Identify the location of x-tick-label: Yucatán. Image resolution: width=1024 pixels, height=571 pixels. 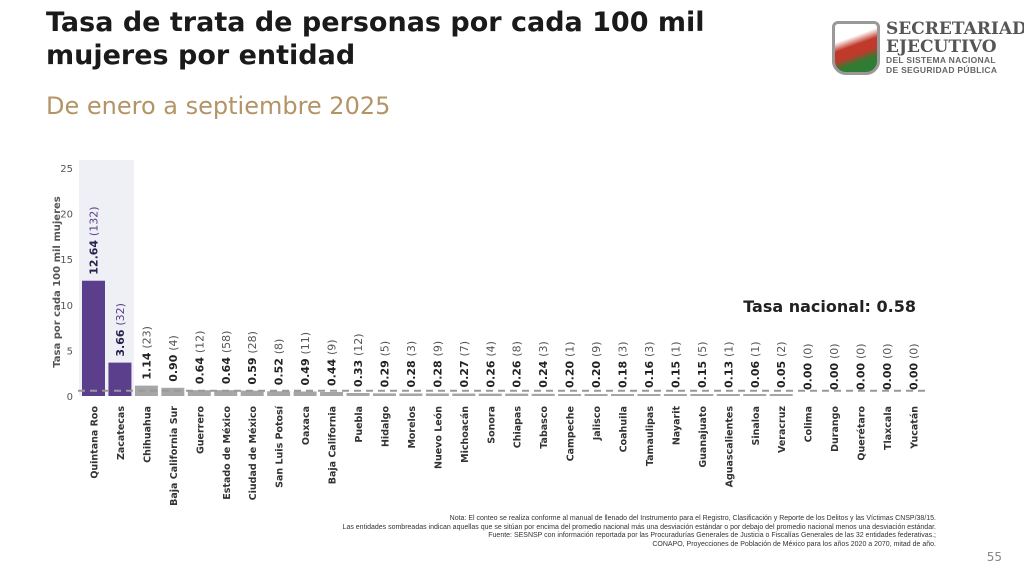
(914, 428).